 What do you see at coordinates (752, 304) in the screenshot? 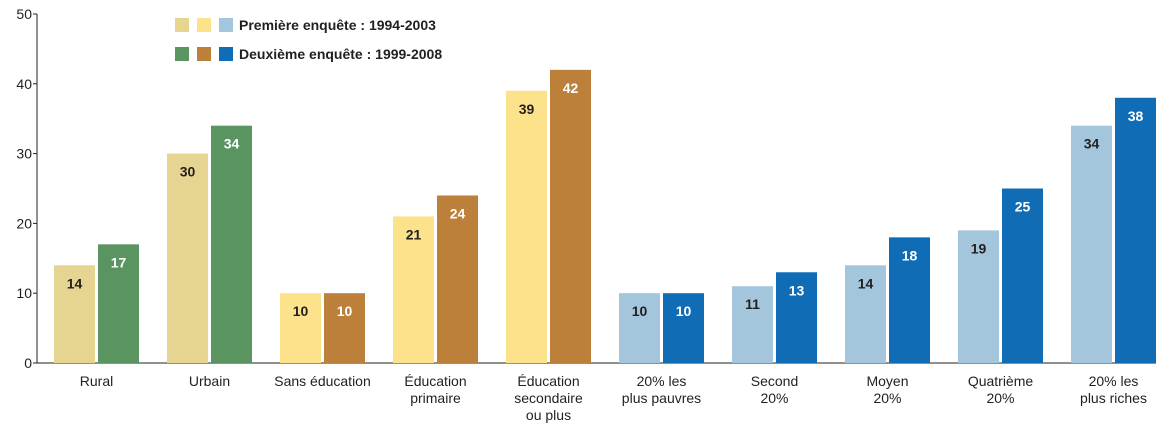
I see `bar-value-label: 11` at bounding box center [752, 304].